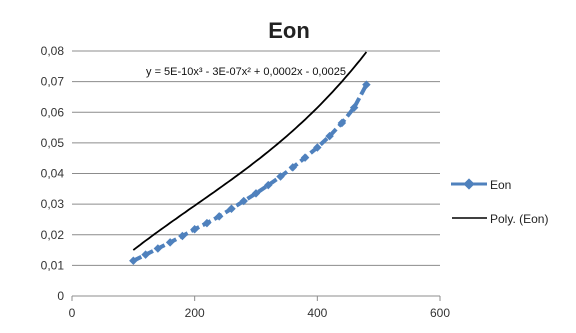  What do you see at coordinates (440, 313) in the screenshot?
I see `x-tick-label: 600` at bounding box center [440, 313].